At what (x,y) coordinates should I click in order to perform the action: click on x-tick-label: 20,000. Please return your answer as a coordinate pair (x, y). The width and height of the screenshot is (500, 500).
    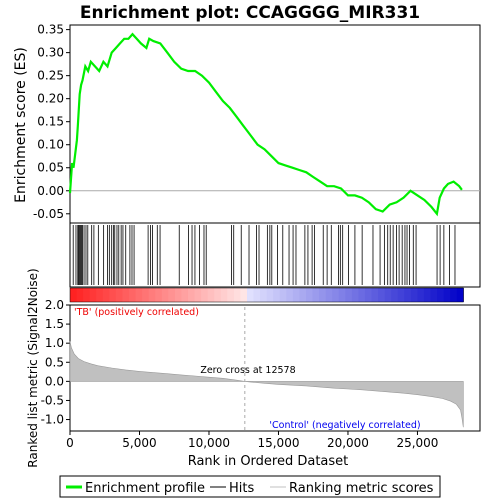
    Looking at the image, I should click on (348, 443).